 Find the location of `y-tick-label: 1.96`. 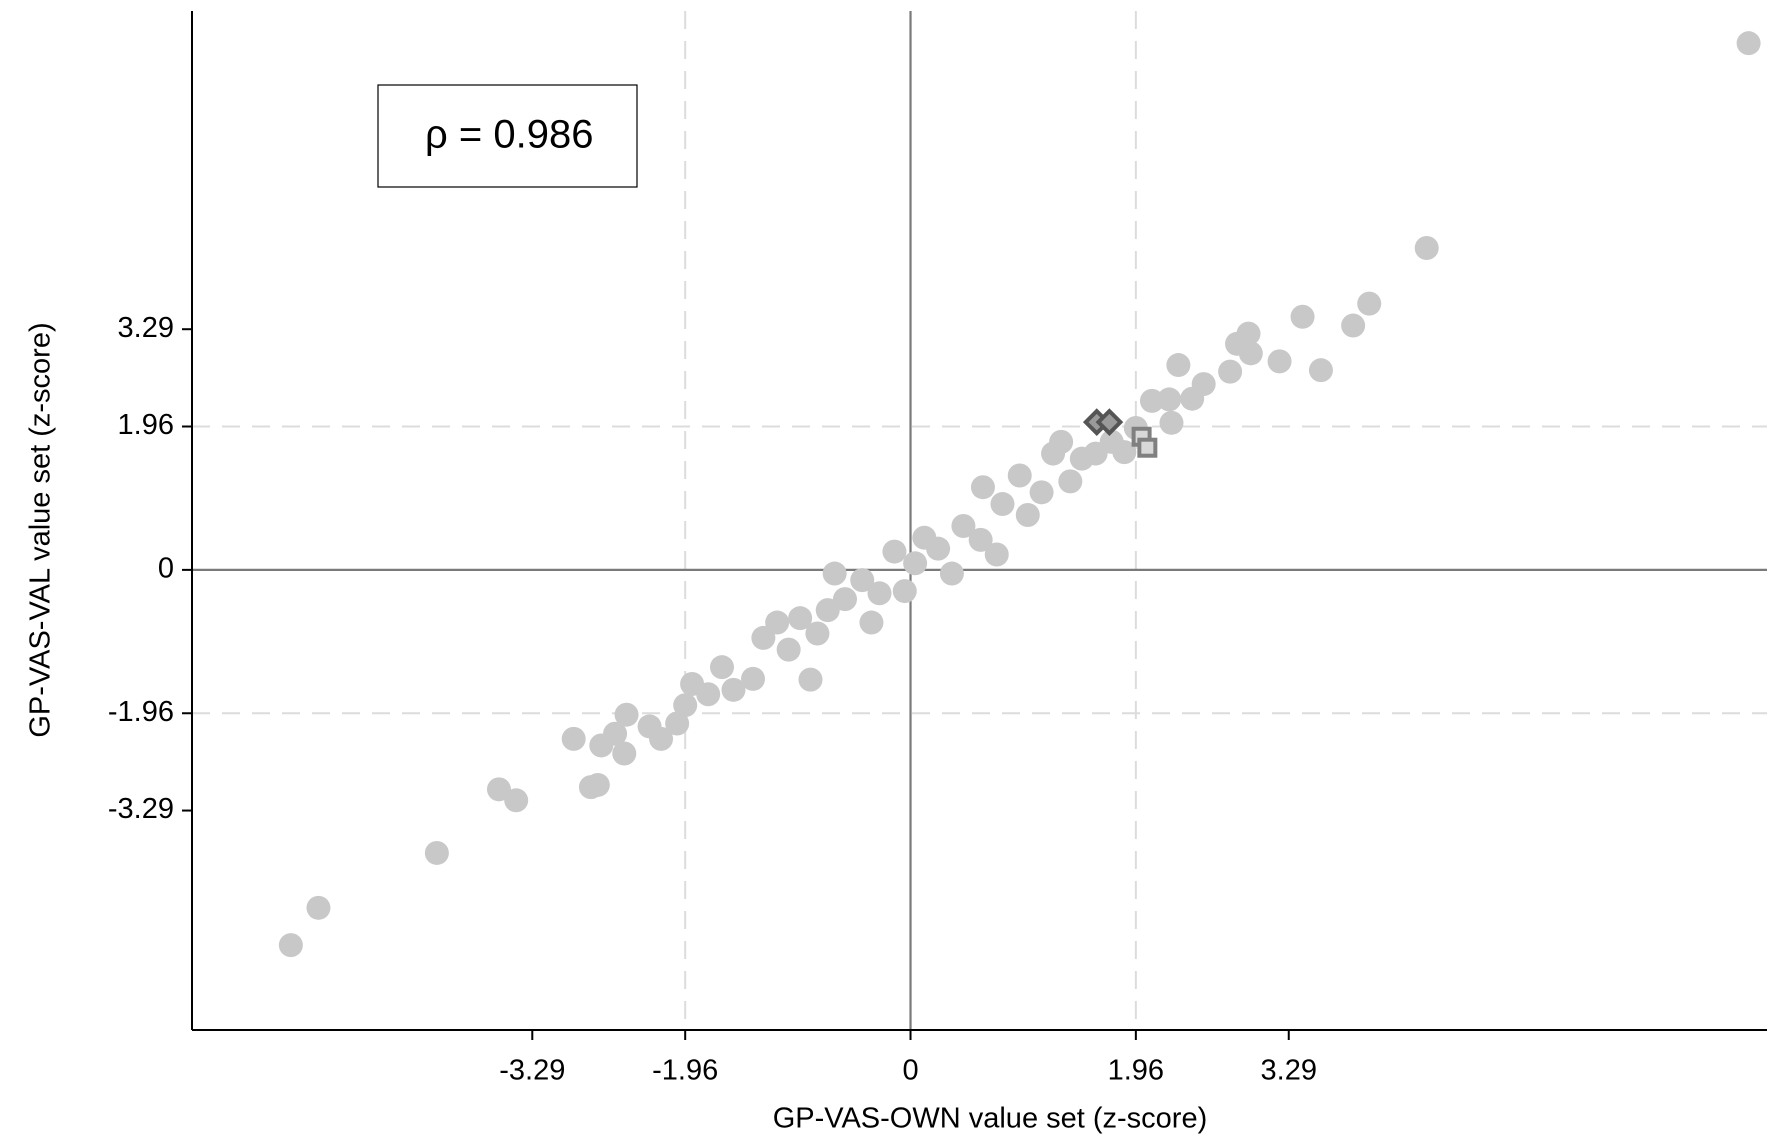

y-tick-label: 1.96 is located at coordinates (146, 425).